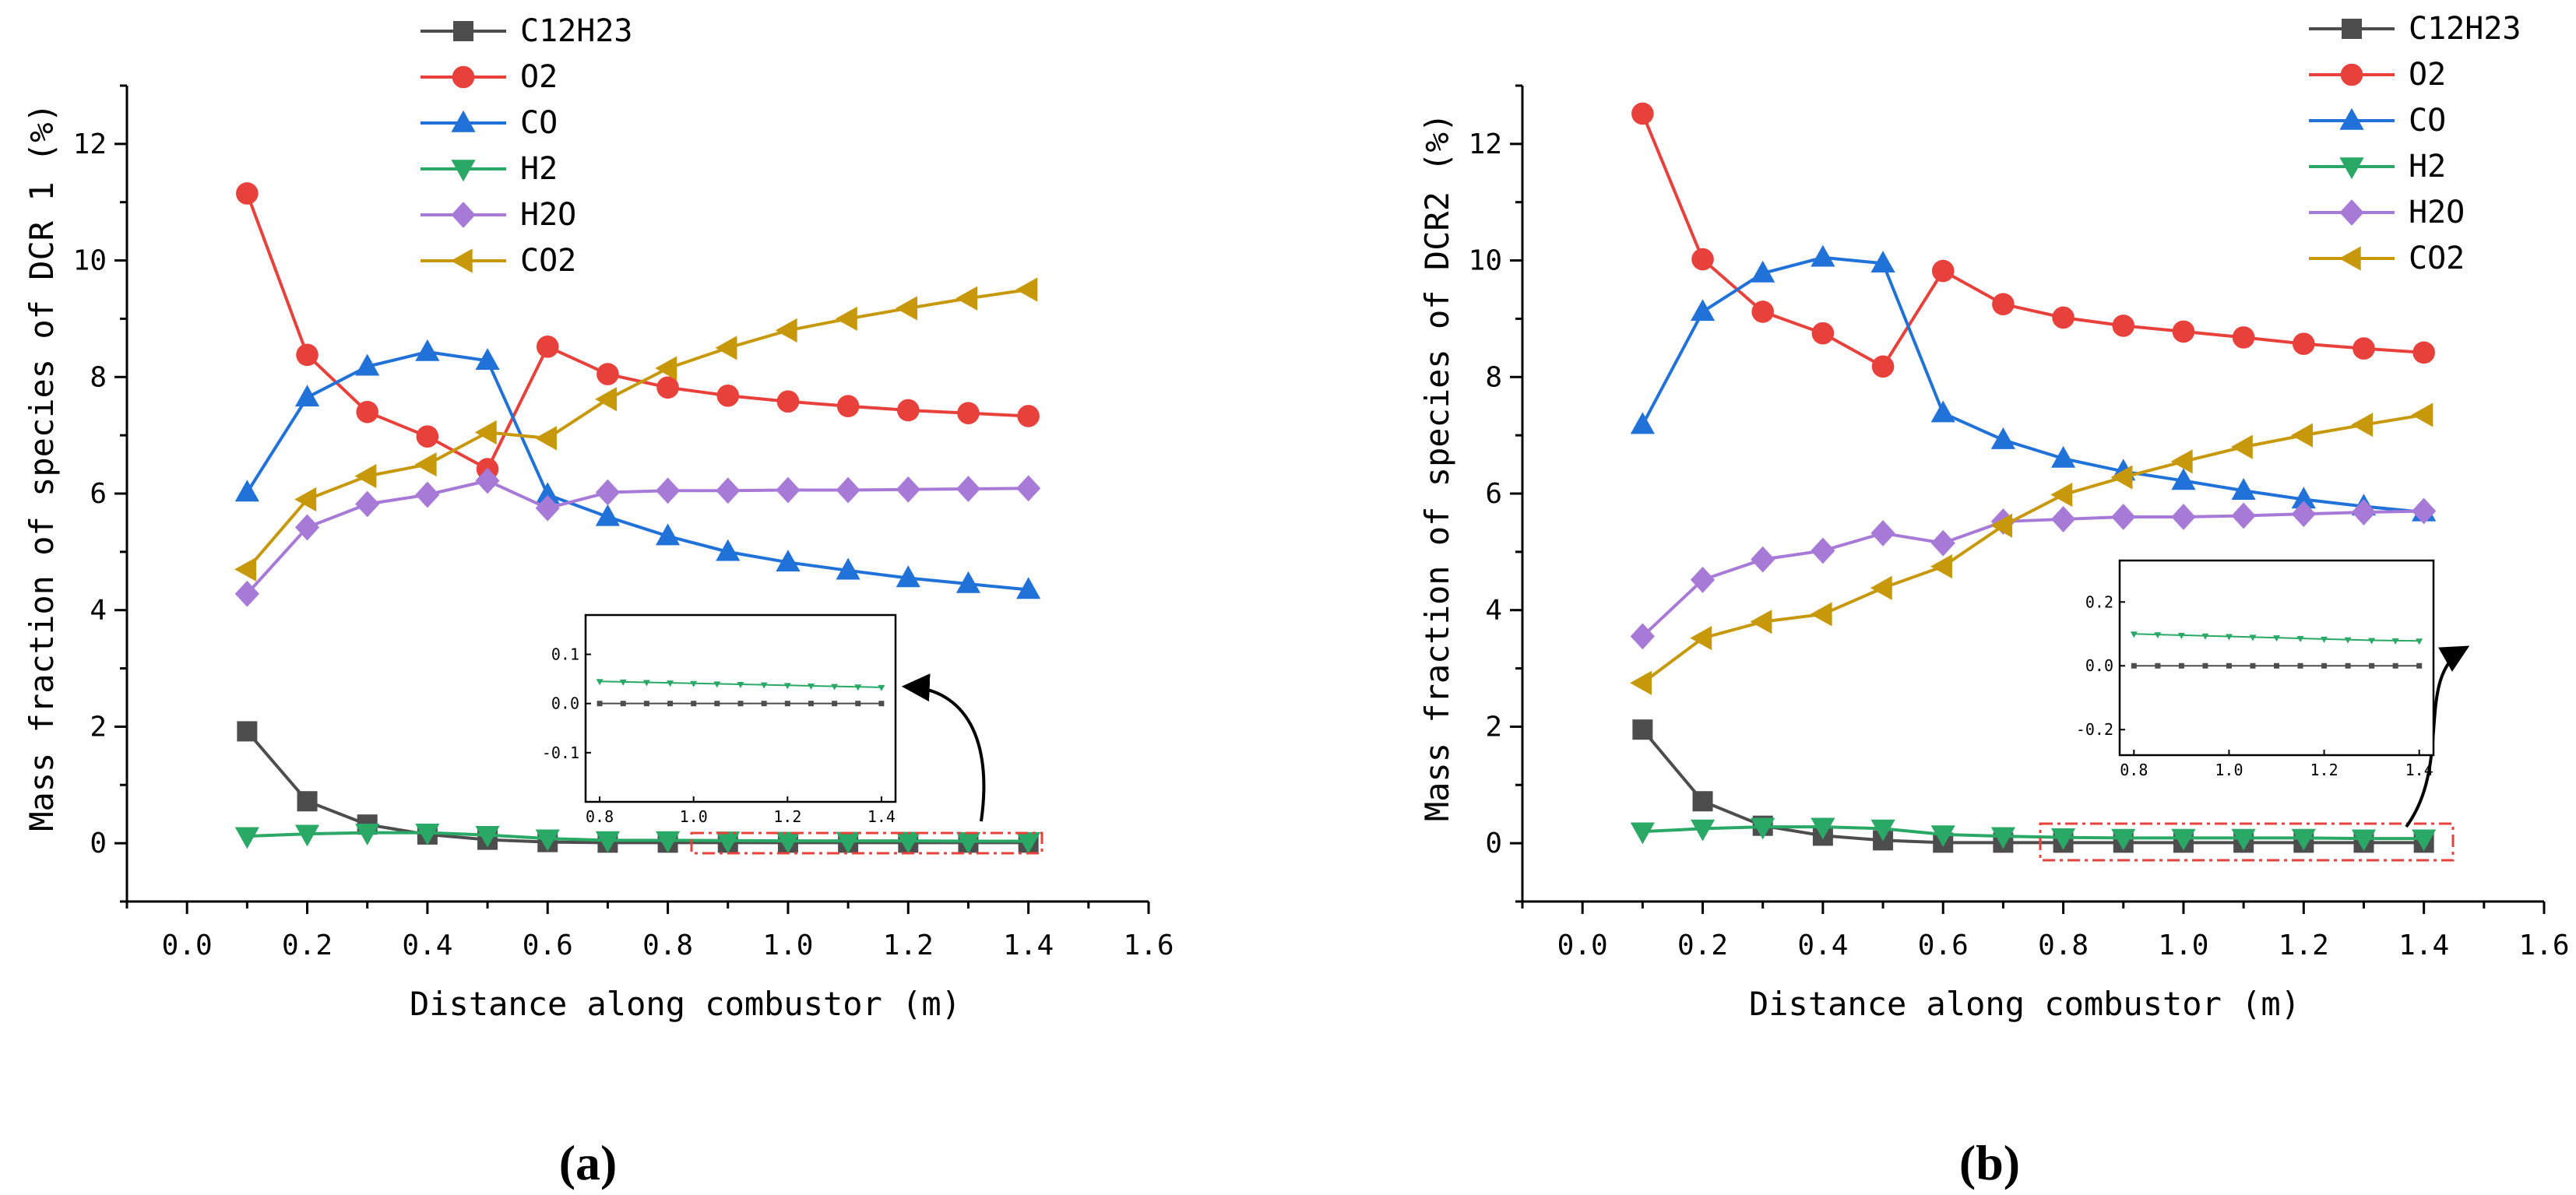 This screenshot has width=2576, height=1195. Describe the element at coordinates (881, 816) in the screenshot. I see `panel-a-inset-x-tick-label: 1.4` at that location.